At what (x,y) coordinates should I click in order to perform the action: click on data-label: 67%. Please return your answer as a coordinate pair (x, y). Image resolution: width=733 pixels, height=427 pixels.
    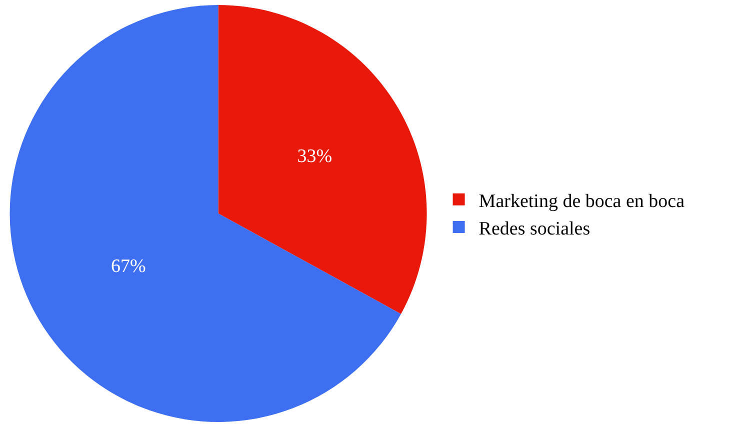
    Looking at the image, I should click on (128, 267).